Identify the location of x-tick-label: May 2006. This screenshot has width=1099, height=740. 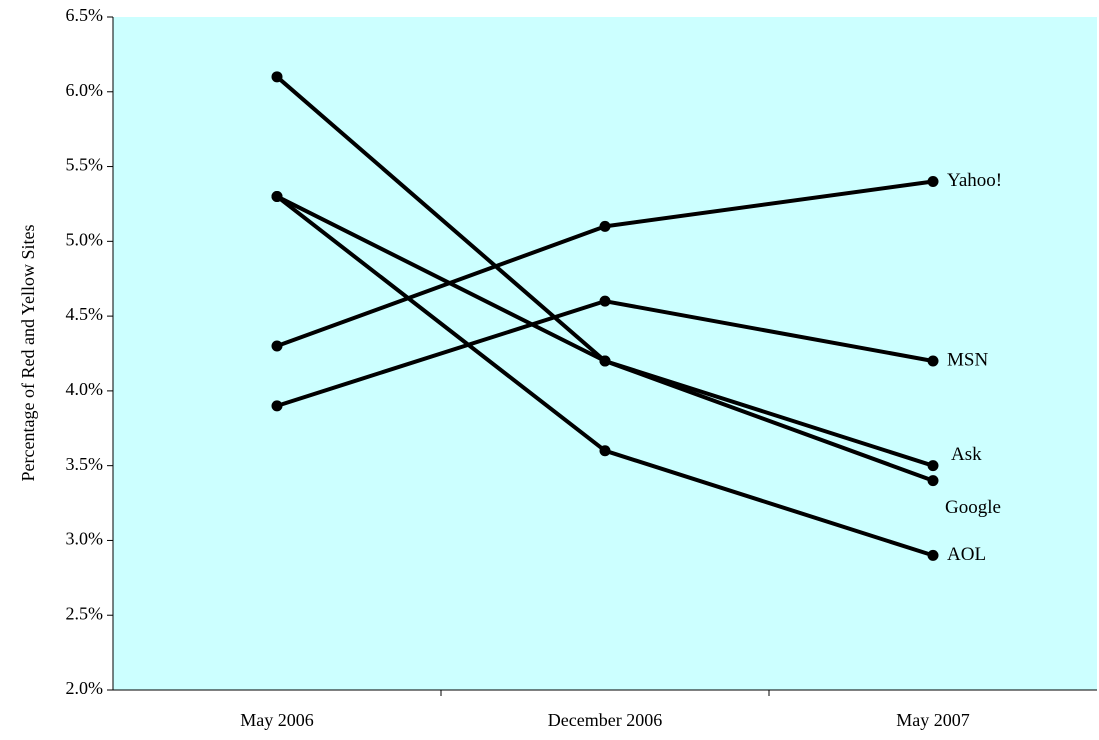
(277, 720).